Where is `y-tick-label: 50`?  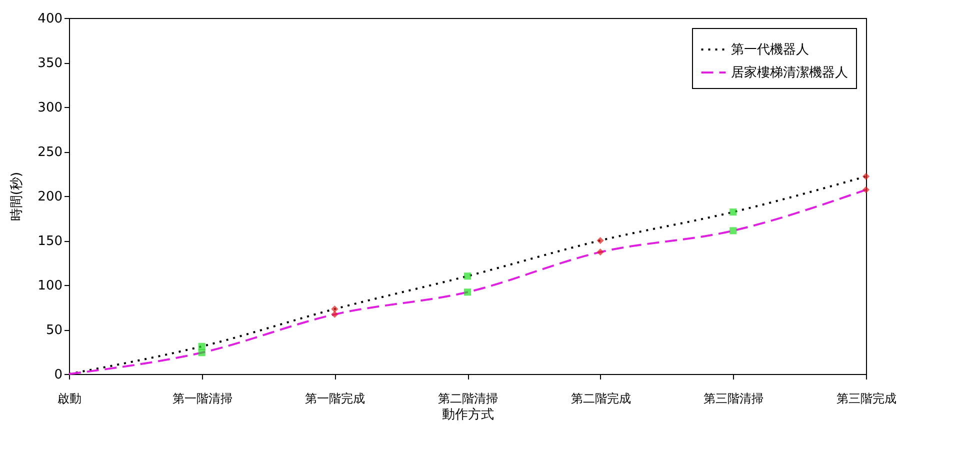
y-tick-label: 50 is located at coordinates (54, 330).